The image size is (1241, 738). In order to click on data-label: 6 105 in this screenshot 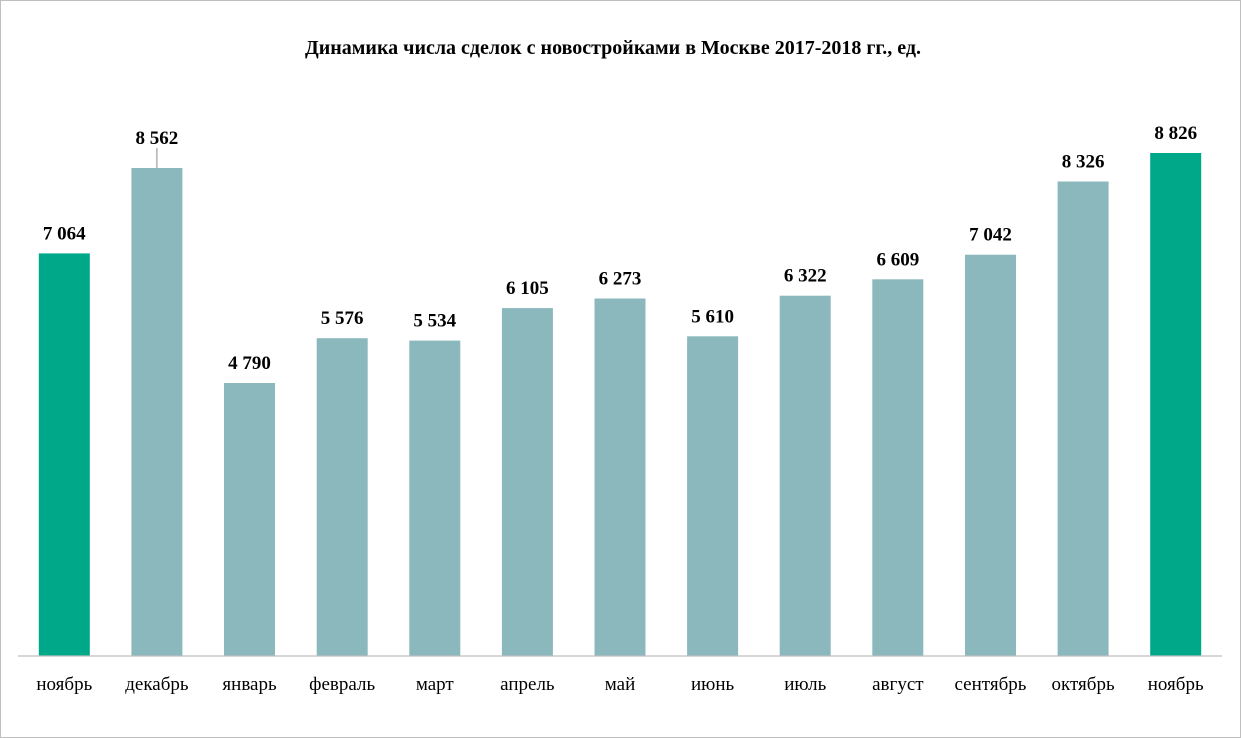, I will do `click(527, 288)`.